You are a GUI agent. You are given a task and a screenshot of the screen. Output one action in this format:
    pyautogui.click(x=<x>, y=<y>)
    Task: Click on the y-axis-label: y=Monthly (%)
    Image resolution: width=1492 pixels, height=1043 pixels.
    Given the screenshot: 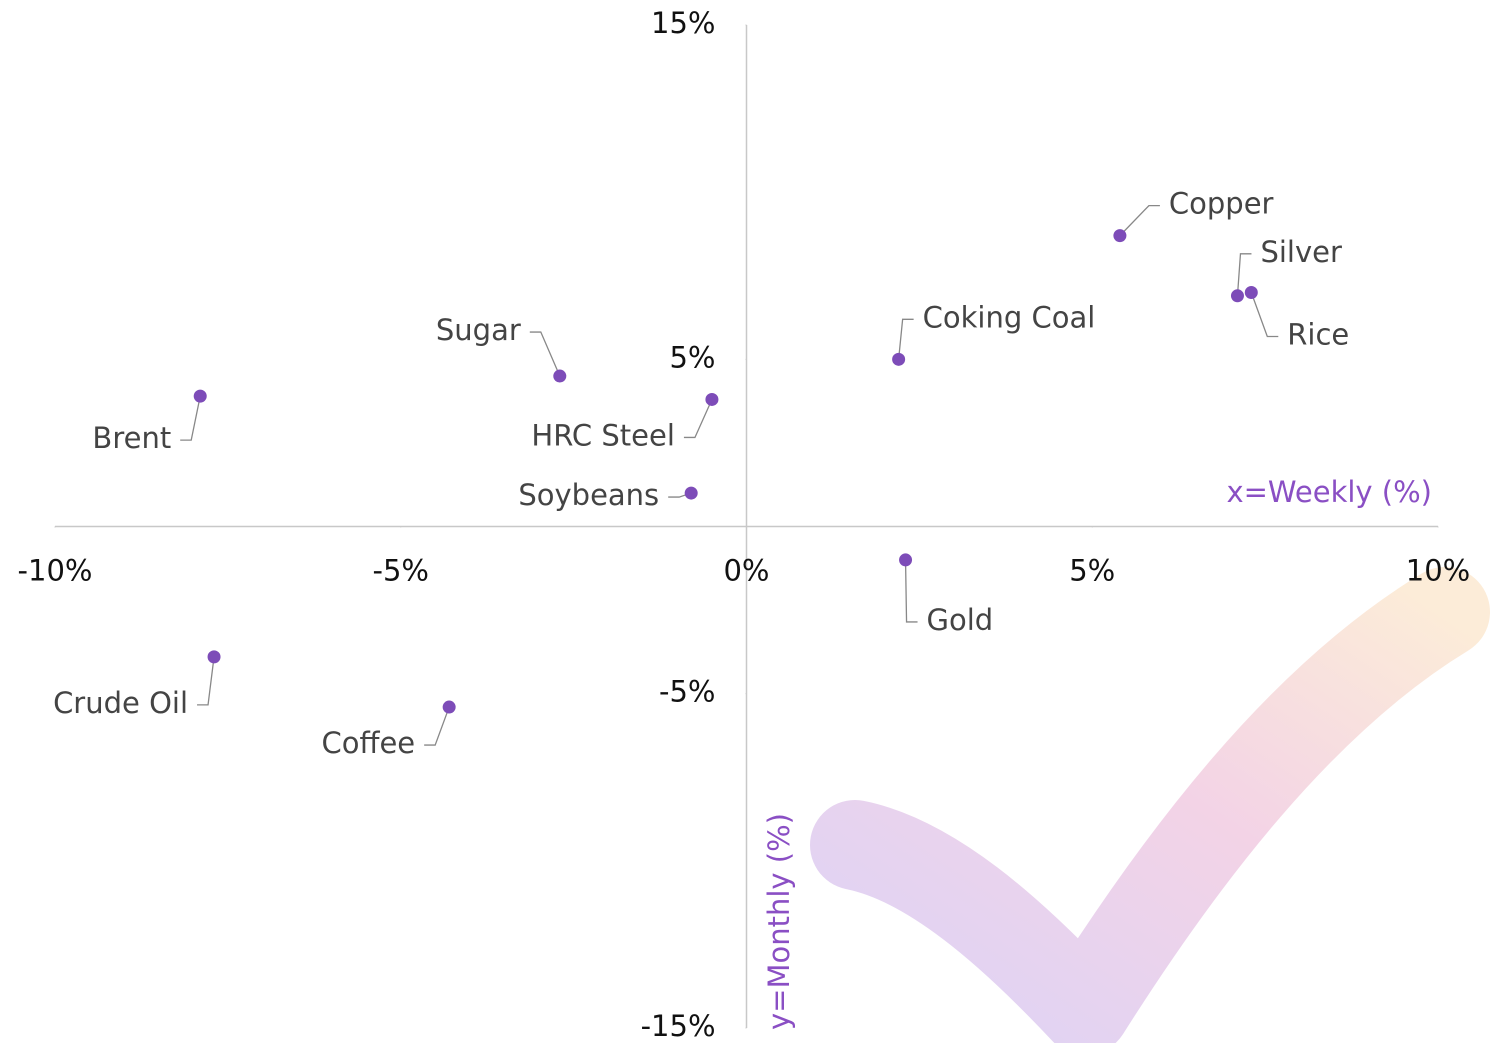 What is the action you would take?
    pyautogui.click(x=779, y=921)
    